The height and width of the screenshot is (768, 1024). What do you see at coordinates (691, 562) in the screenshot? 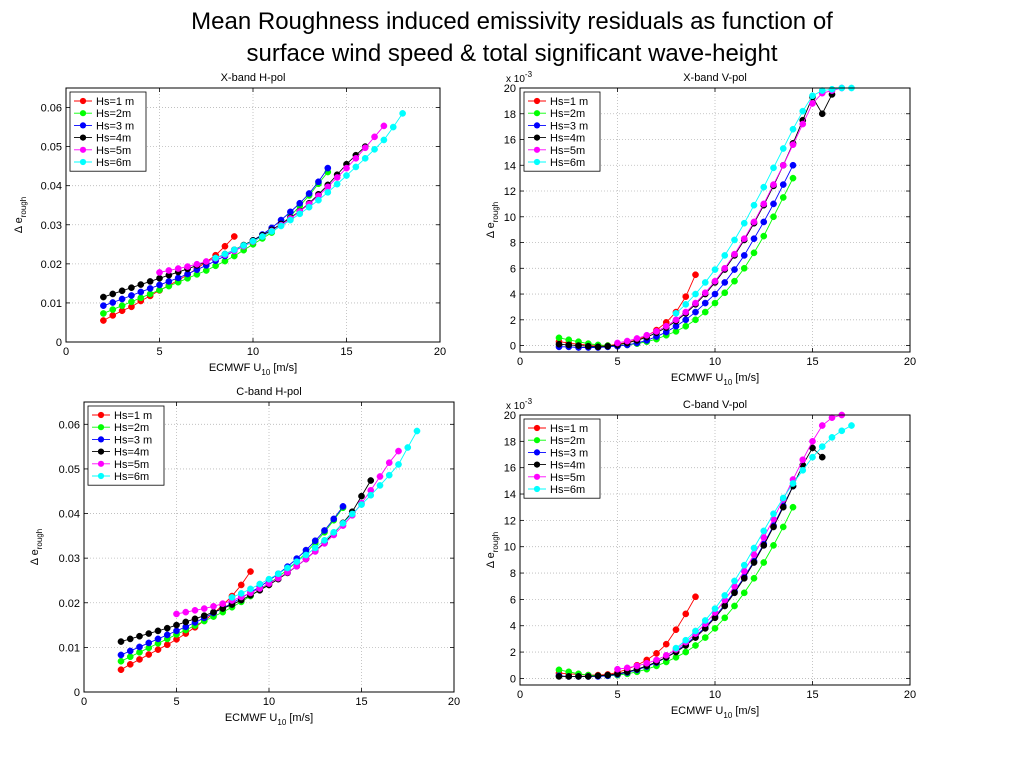
I see `series-line` at bounding box center [691, 562].